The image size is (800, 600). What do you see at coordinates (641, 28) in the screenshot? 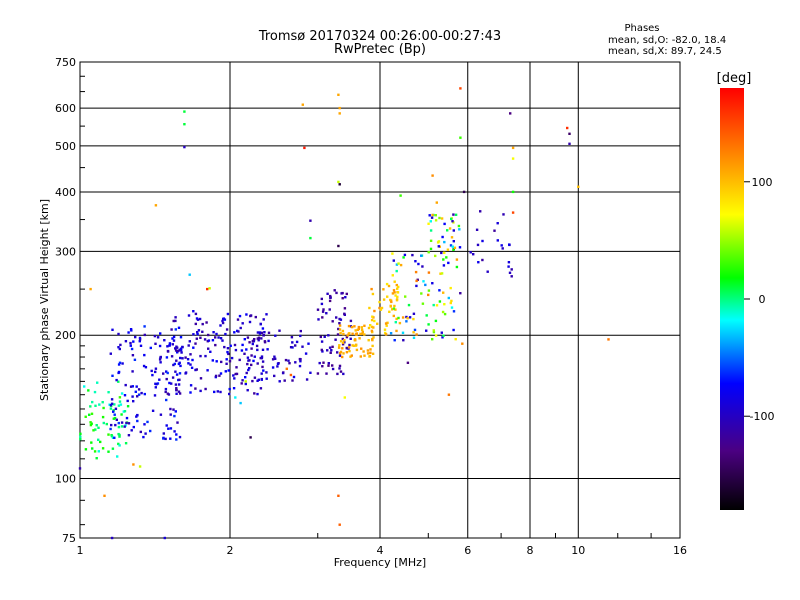
I see `stats-heading: Phases` at bounding box center [641, 28].